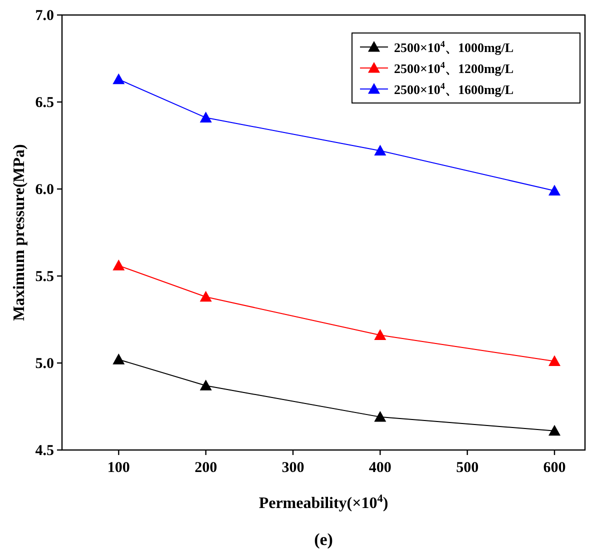  What do you see at coordinates (454, 47) in the screenshot?
I see `legend-label: 2500×10$^{4}$、1000mg/L` at bounding box center [454, 47].